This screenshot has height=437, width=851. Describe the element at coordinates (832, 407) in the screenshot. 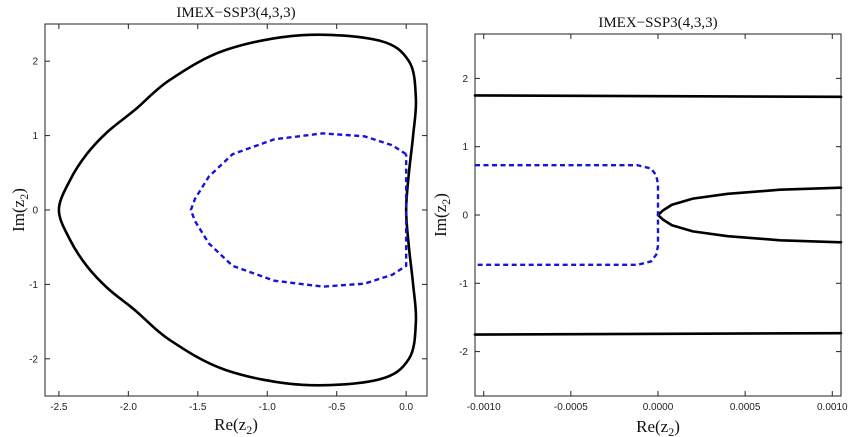

I see `right-x-tick-label: 0.0010` at that location.